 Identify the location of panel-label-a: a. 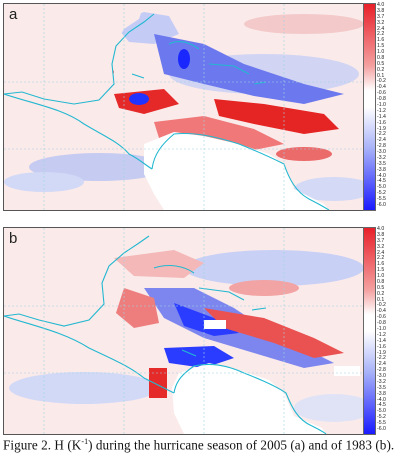
(13, 14).